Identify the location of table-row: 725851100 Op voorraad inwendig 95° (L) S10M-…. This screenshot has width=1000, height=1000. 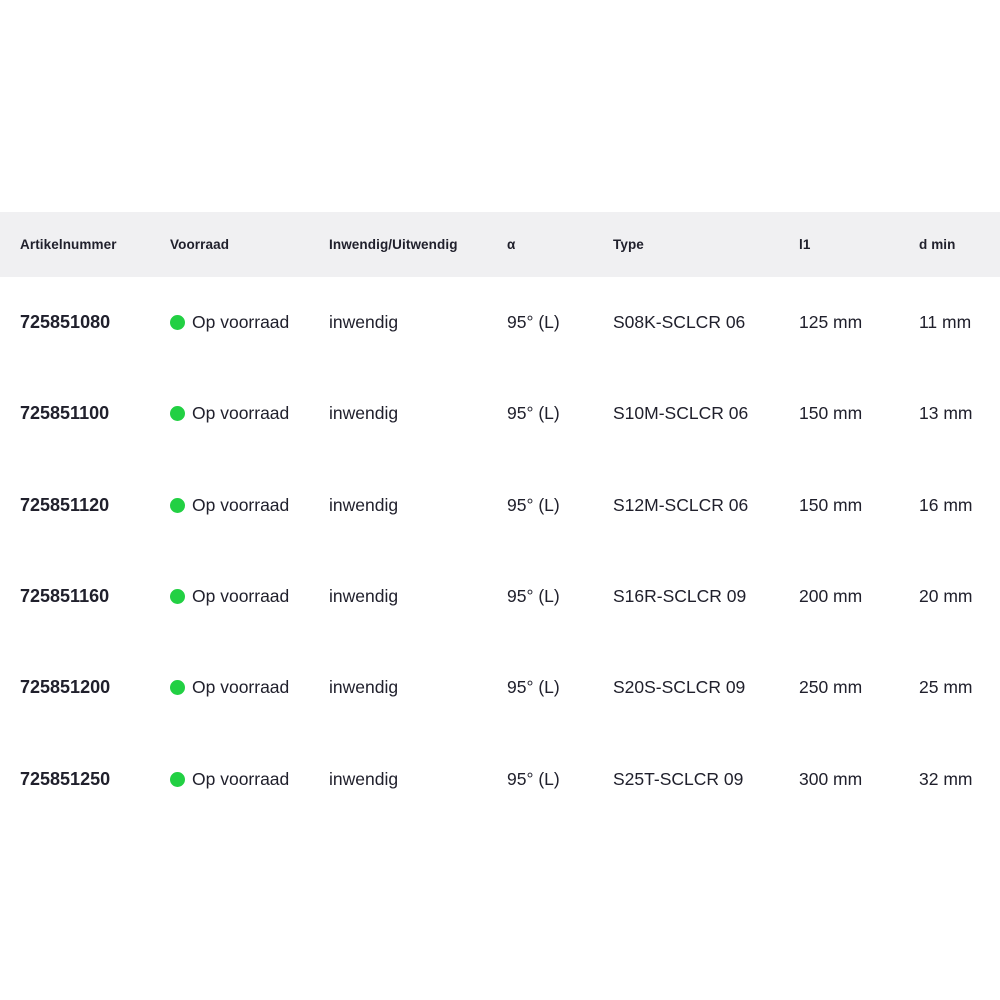
(500, 414).